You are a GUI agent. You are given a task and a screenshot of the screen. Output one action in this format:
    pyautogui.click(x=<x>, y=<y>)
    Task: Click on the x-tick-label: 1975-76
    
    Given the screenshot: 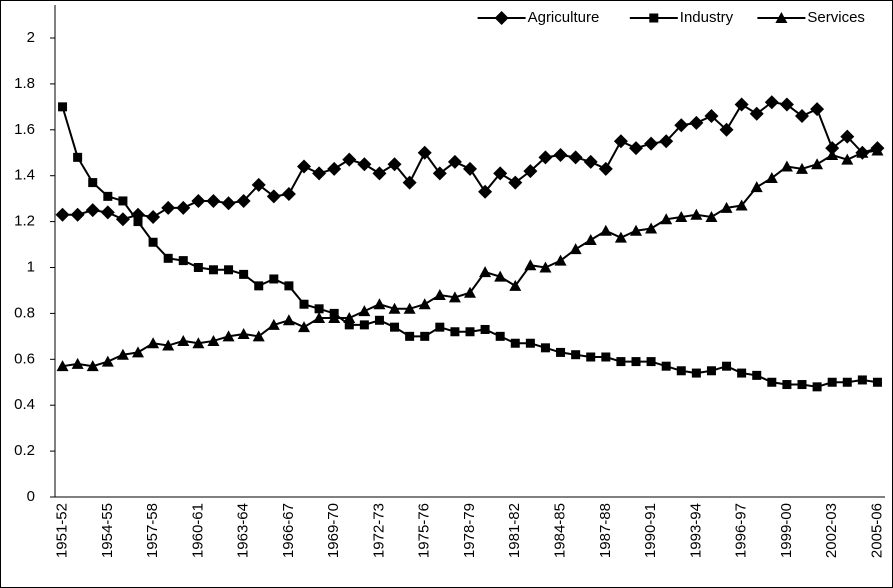 What is the action you would take?
    pyautogui.click(x=424, y=530)
    